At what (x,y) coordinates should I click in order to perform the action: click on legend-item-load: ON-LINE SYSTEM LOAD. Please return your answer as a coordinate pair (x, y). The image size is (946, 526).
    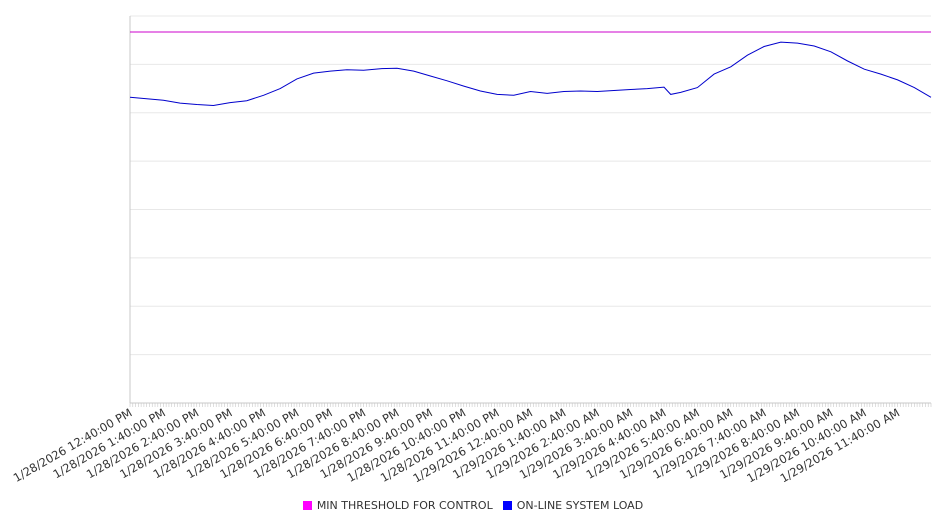
    Looking at the image, I should click on (573, 505).